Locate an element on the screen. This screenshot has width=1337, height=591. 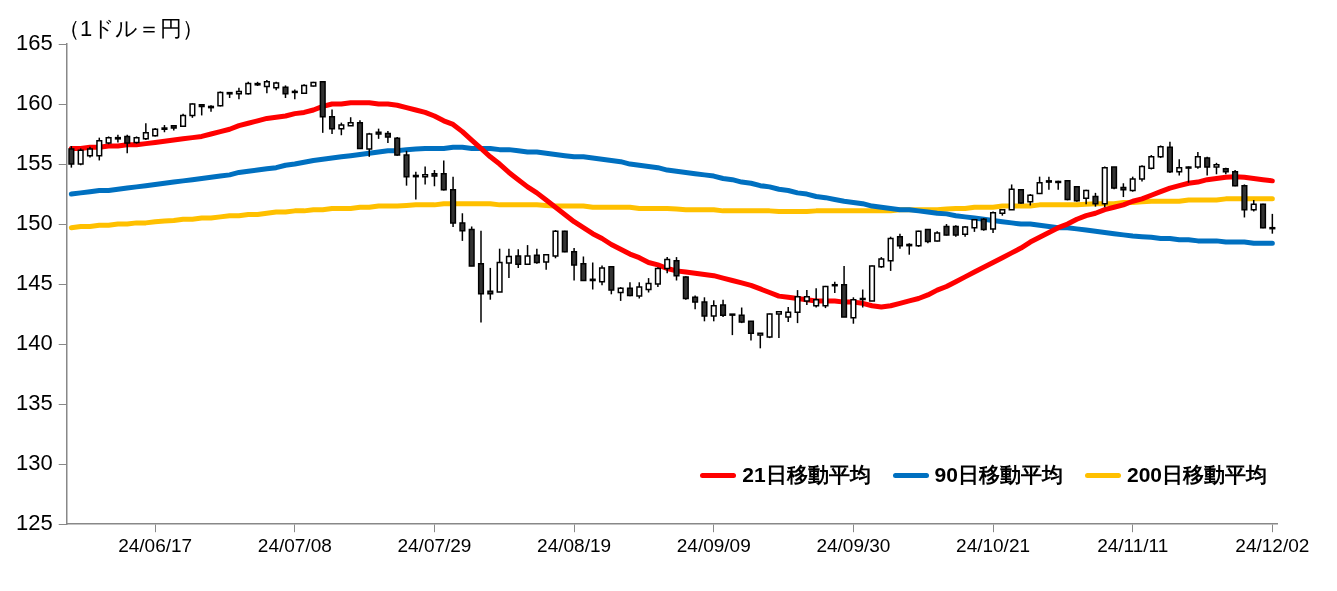
y-tick-label: 130 is located at coordinates (34, 463).